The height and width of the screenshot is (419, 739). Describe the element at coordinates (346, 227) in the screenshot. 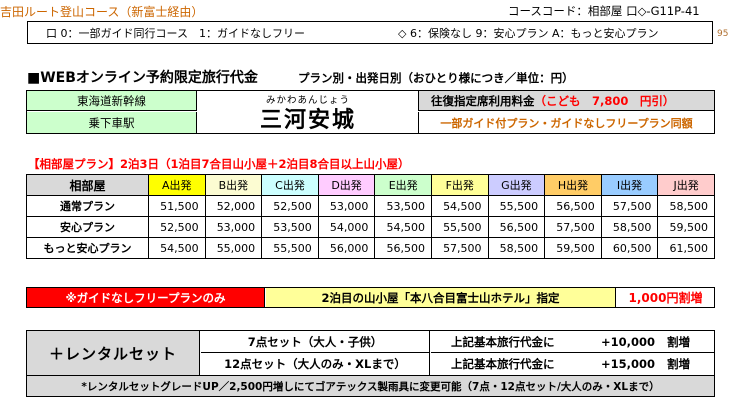

I see `price-cell: 54,000` at that location.